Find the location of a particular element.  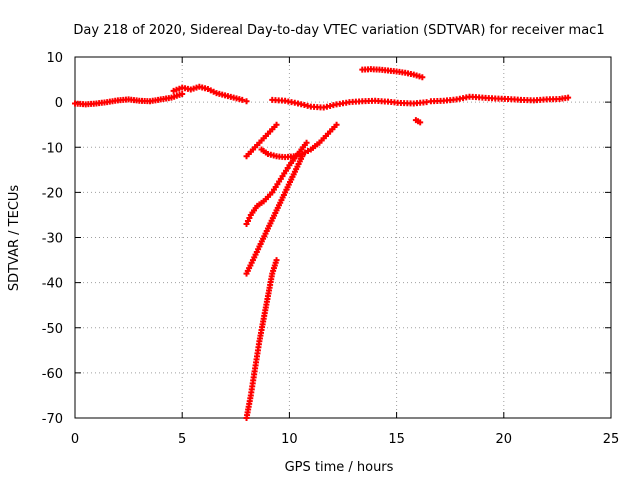

x-tick-label: 15 is located at coordinates (396, 439).